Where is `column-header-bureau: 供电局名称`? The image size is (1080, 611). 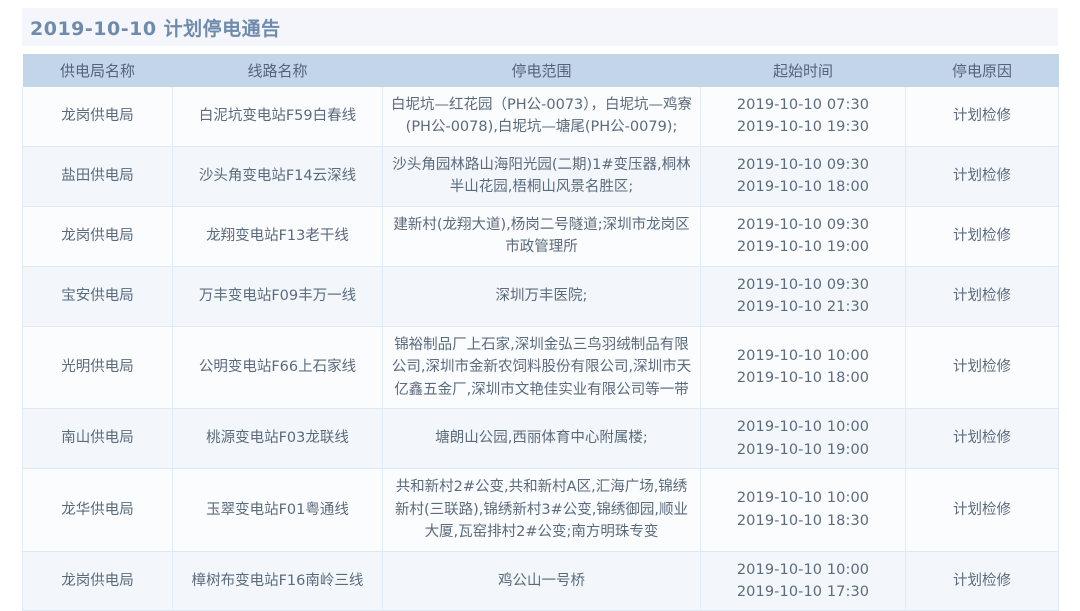
column-header-bureau: 供电局名称 is located at coordinates (97, 70).